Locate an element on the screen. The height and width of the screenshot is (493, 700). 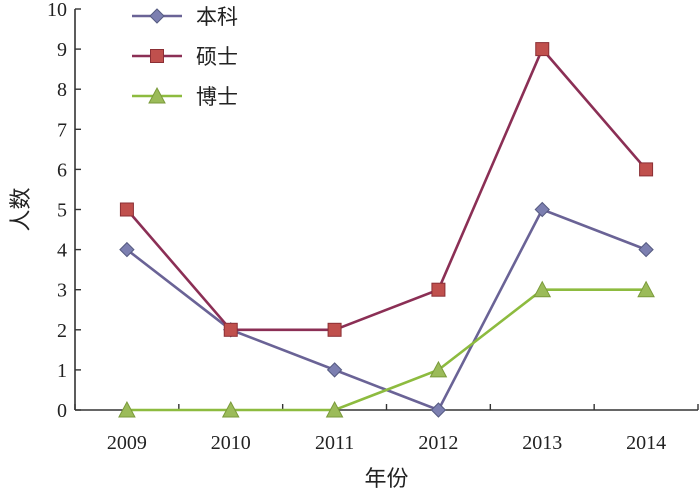
y-tick-label: 5 is located at coordinates (62, 211).